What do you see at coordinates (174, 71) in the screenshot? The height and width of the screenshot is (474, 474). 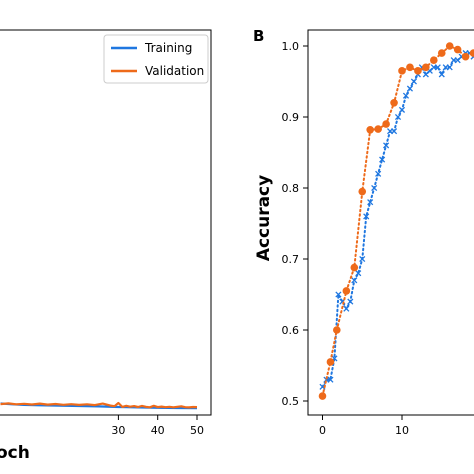 I see `legend-validation-label: Validation` at bounding box center [174, 71].